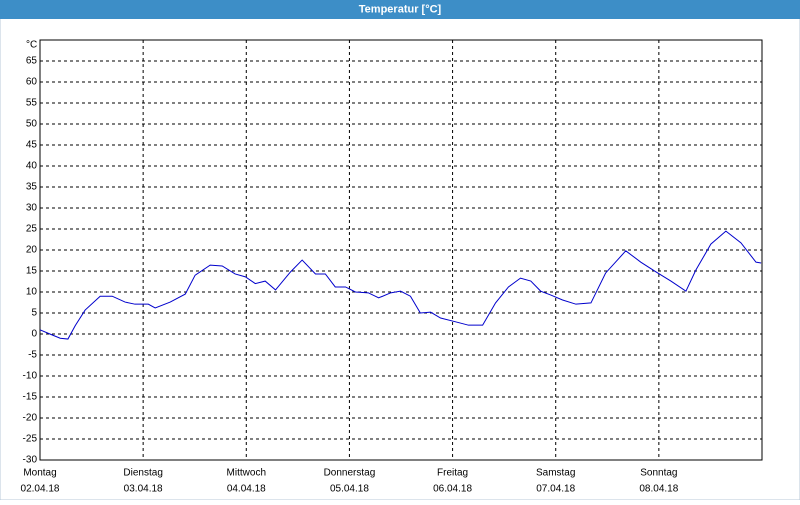 The width and height of the screenshot is (800, 505). I want to click on y-tick-label: 55, so click(32, 103).